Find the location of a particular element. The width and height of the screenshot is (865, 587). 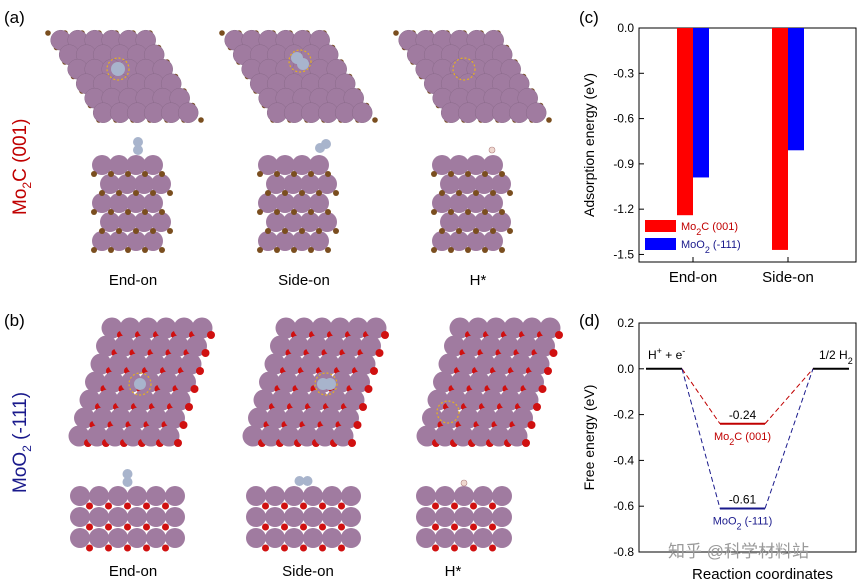

chart-d-frame is located at coordinates (747, 437).